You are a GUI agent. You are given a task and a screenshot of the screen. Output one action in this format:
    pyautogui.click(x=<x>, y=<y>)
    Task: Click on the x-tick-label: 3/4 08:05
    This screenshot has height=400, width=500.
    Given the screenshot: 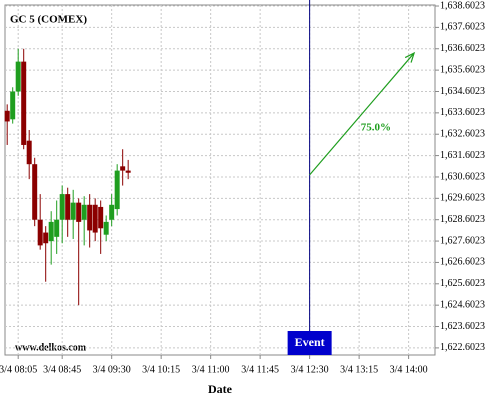 What is the action you would take?
    pyautogui.click(x=18, y=369)
    